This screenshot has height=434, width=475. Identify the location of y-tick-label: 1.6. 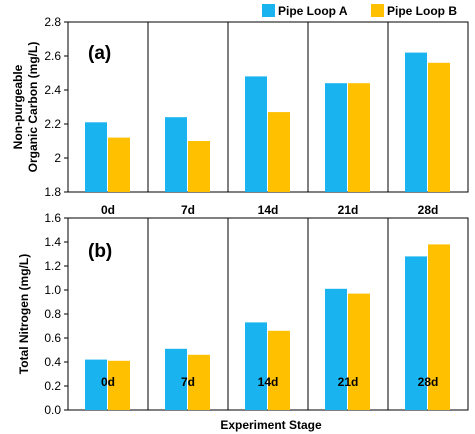
(52, 218).